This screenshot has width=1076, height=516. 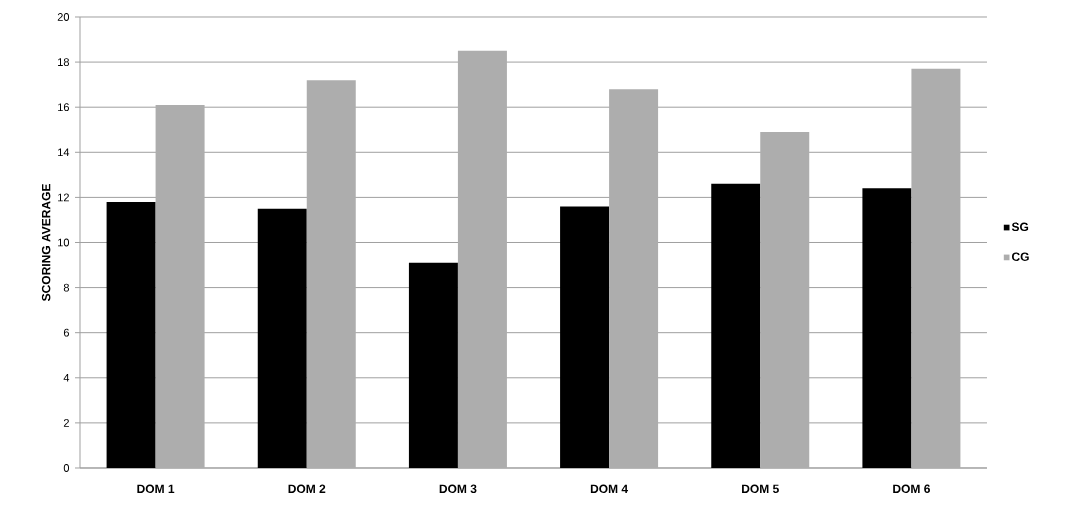 What do you see at coordinates (63, 197) in the screenshot?
I see `y-tick-label: 12` at bounding box center [63, 197].